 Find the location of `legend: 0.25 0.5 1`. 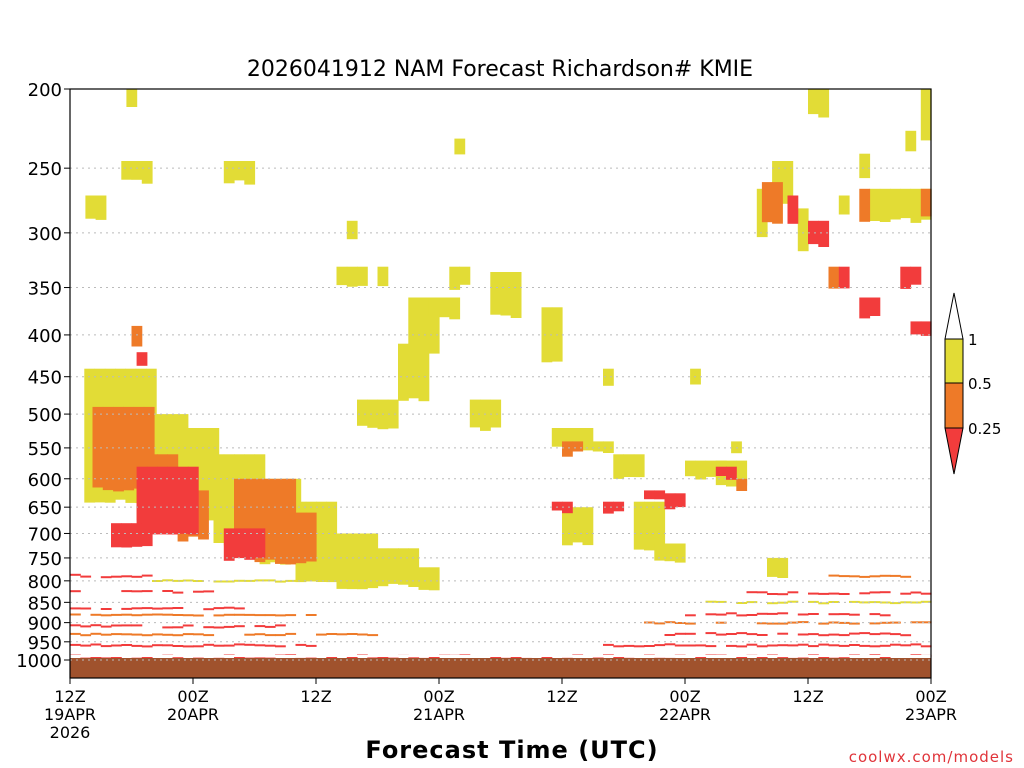

legend: 0.25 0.5 1 is located at coordinates (972, 383).